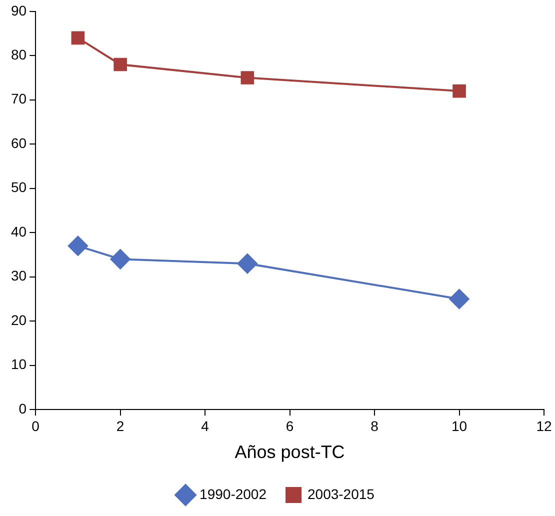  I want to click on x-tick-label: 0, so click(36, 426).